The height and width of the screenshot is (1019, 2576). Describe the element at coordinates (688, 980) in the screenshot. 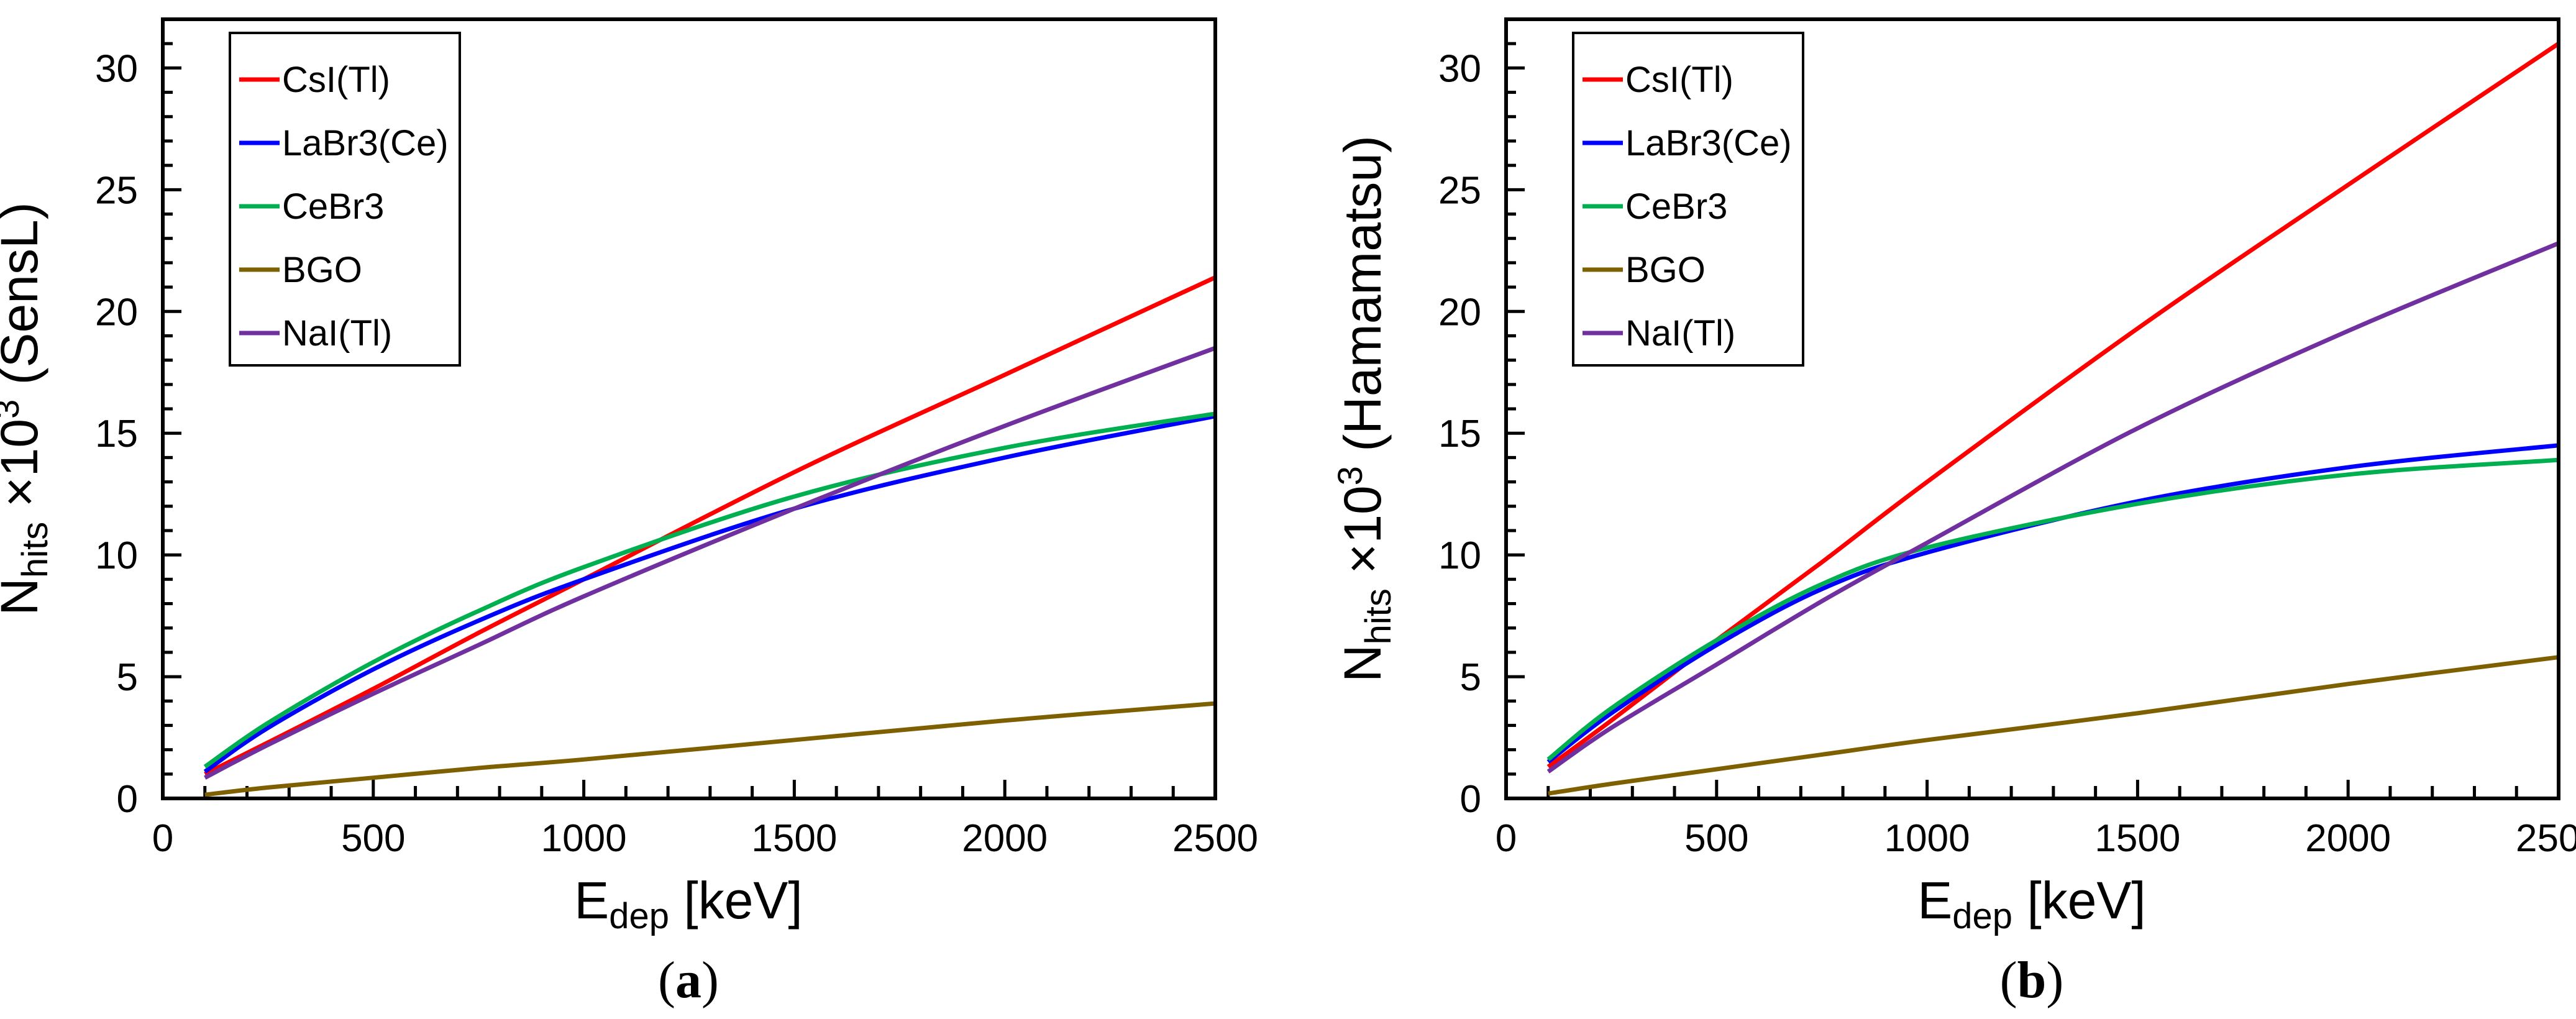

I see `panel-caption: (a)` at that location.